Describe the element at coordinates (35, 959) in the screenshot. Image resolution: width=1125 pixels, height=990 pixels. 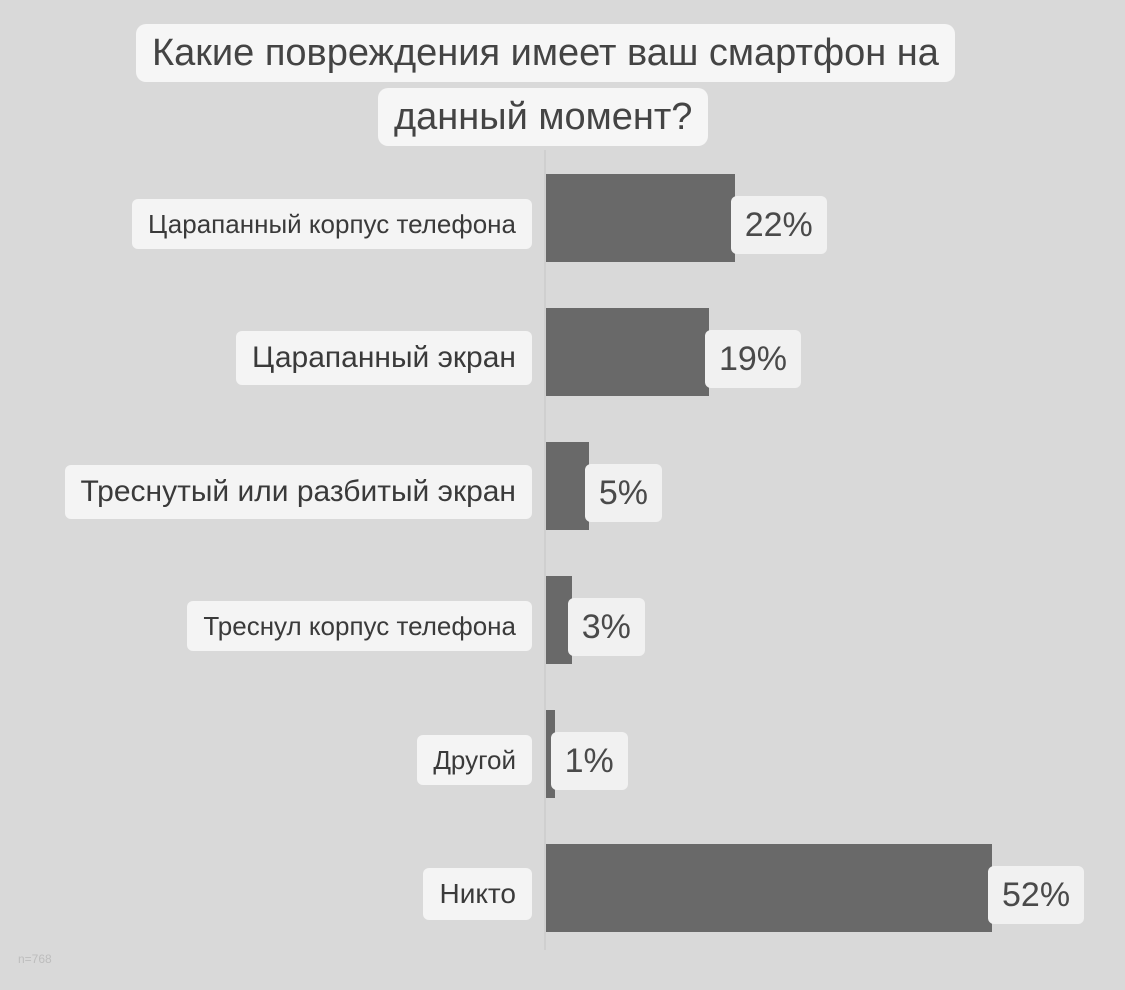
I see `sample-size-note: n=768` at that location.